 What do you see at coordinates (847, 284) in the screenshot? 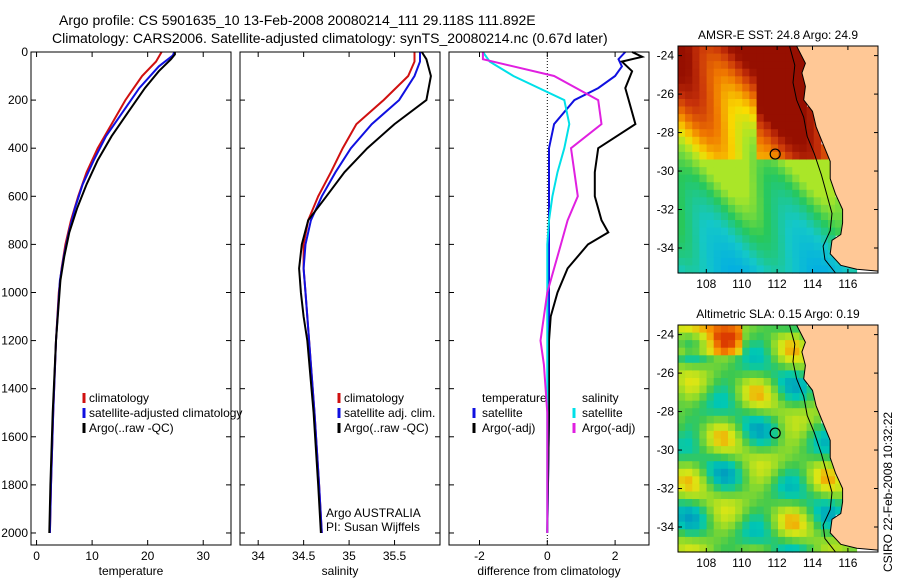
I see `x-tick-label: 116` at bounding box center [847, 284].